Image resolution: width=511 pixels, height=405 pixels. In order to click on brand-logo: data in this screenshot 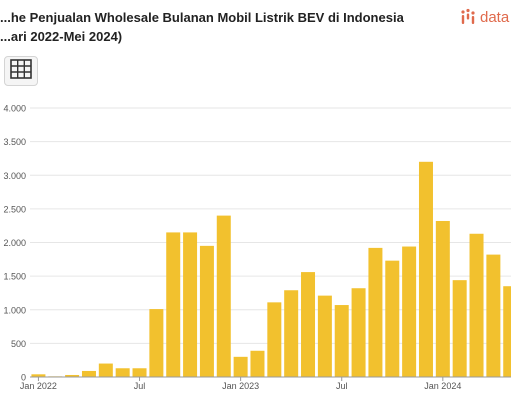, I will do `click(485, 17)`.